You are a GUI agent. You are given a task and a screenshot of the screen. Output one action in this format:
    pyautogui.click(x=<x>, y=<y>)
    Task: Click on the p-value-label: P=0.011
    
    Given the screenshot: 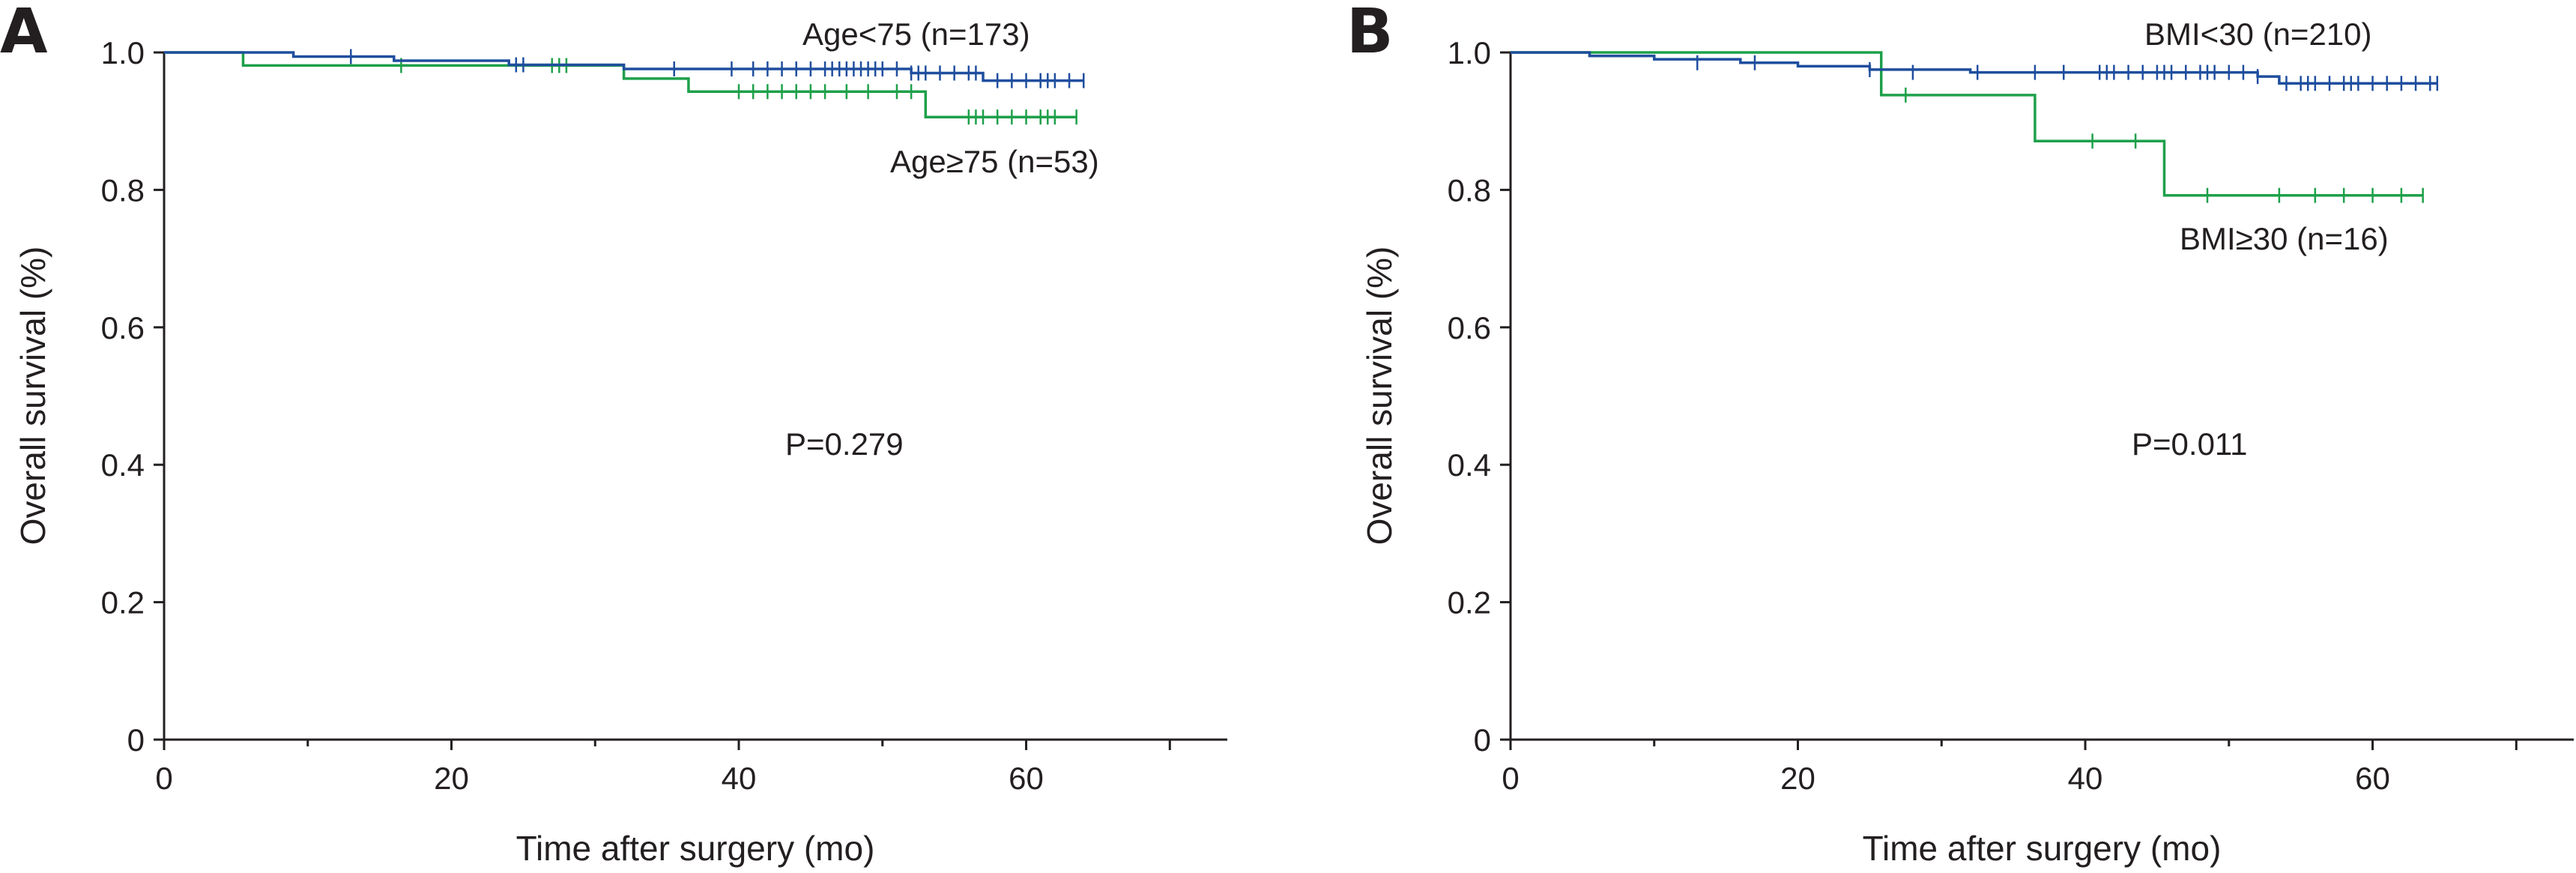 What is the action you would take?
    pyautogui.click(x=2190, y=444)
    